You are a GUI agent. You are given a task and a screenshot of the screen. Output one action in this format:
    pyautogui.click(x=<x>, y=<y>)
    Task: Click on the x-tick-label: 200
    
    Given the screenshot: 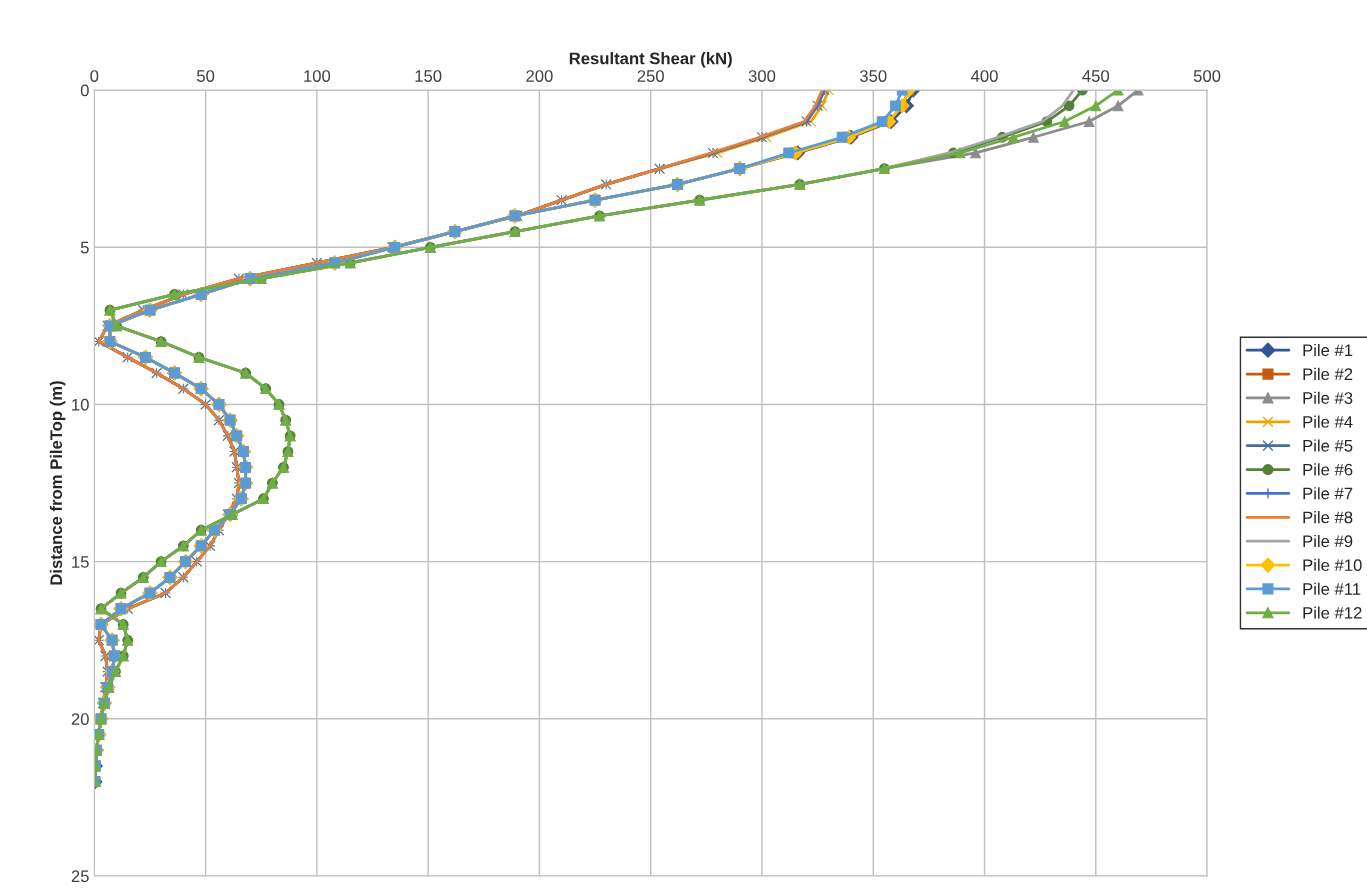 What is the action you would take?
    pyautogui.click(x=539, y=76)
    